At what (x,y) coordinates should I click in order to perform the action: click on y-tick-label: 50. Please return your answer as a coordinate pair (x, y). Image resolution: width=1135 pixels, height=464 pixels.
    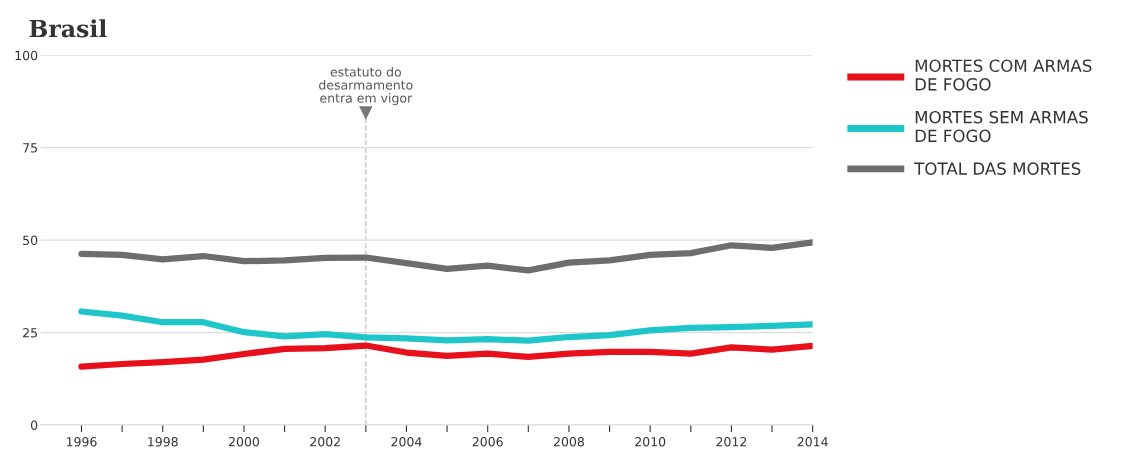
    Looking at the image, I should click on (30, 240).